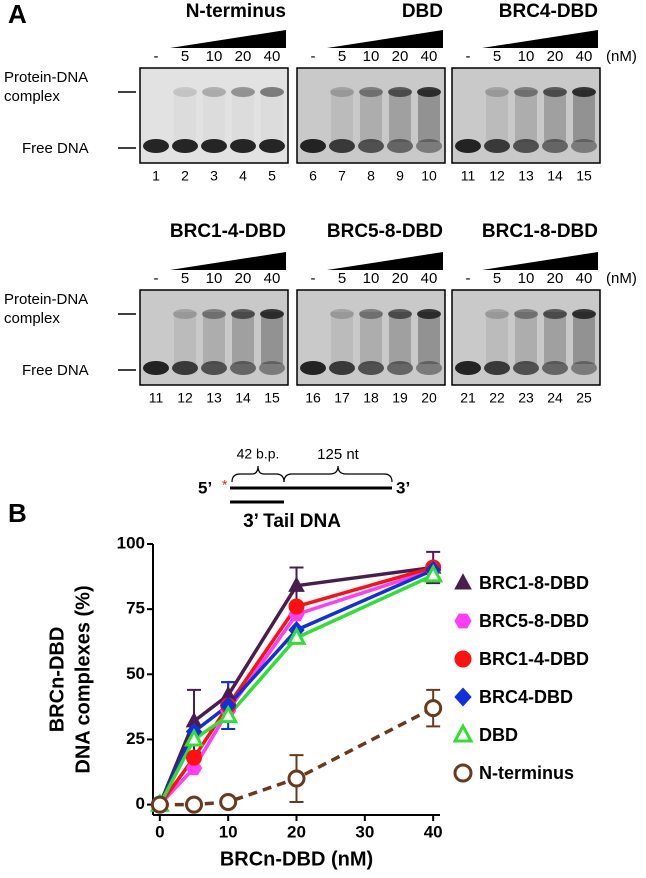 The image size is (646, 878). Describe the element at coordinates (135, 673) in the screenshot. I see `y-tick-label: 50` at that location.